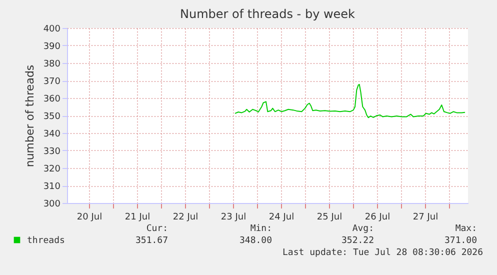 The height and width of the screenshot is (275, 497). Describe the element at coordinates (233, 217) in the screenshot. I see `x-tick-label: 23 Jul` at that location.